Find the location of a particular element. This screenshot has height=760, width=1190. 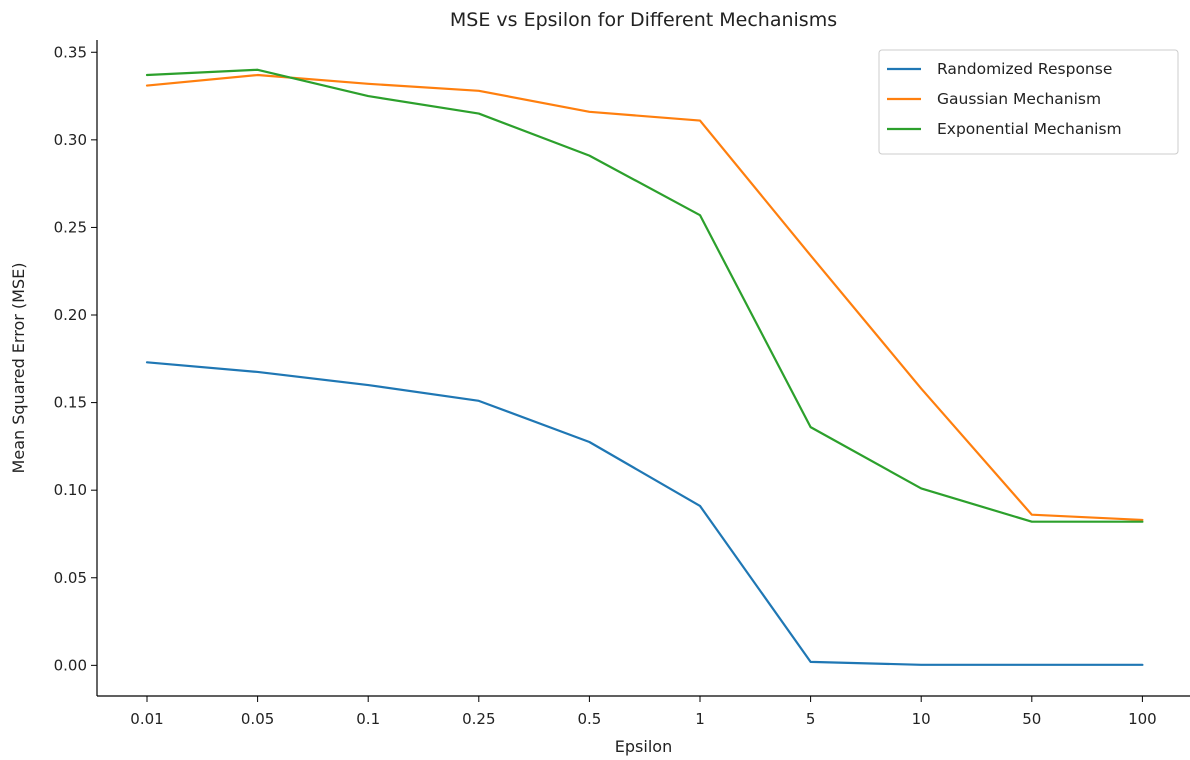

x-tick-label: 100 is located at coordinates (1142, 719).